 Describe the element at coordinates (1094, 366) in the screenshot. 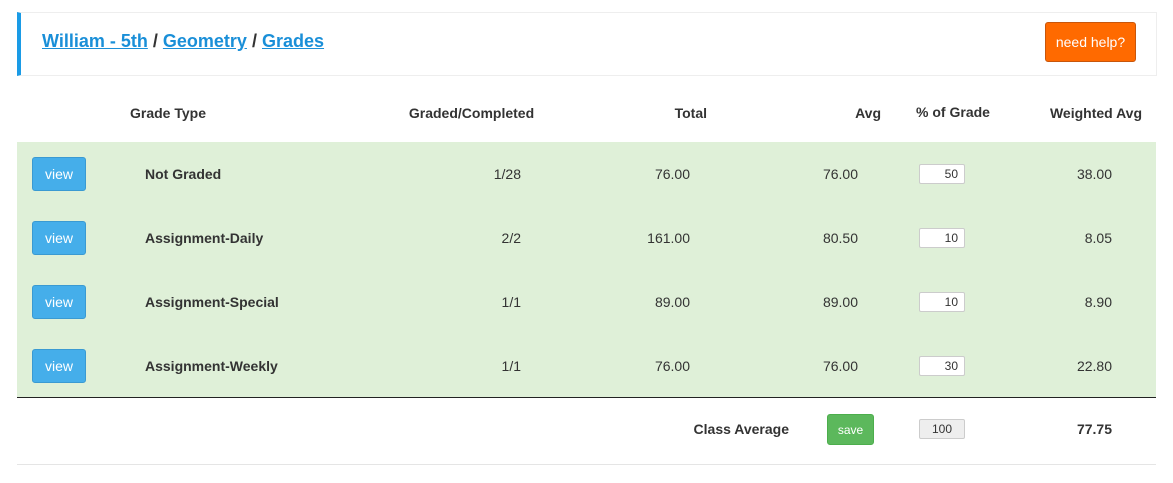

I see `weighted-avg: 22.80` at that location.